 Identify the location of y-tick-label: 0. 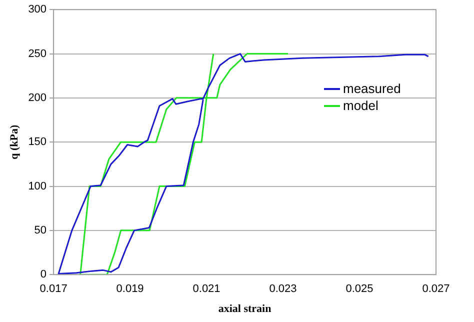
(43, 274).